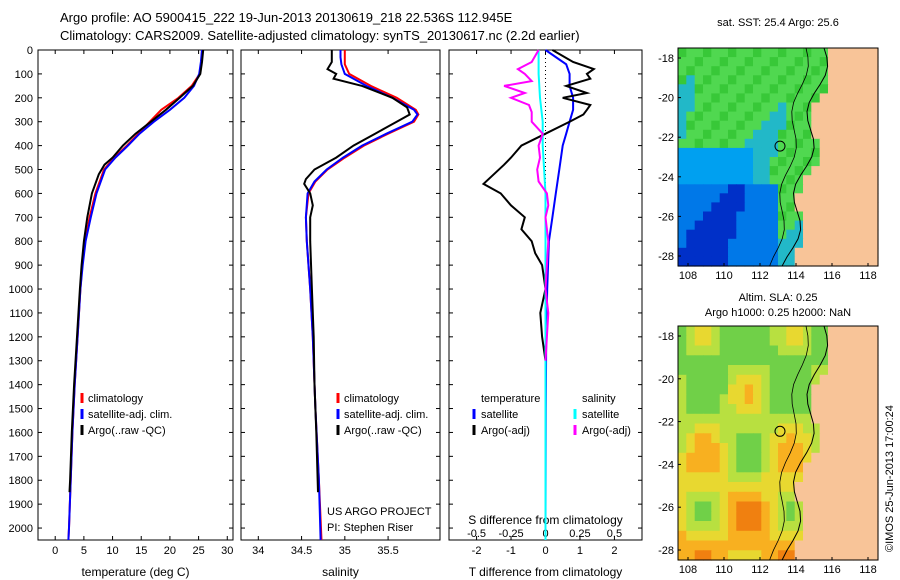  What do you see at coordinates (136, 271) in the screenshot?
I see `temp-argo-line` at bounding box center [136, 271].